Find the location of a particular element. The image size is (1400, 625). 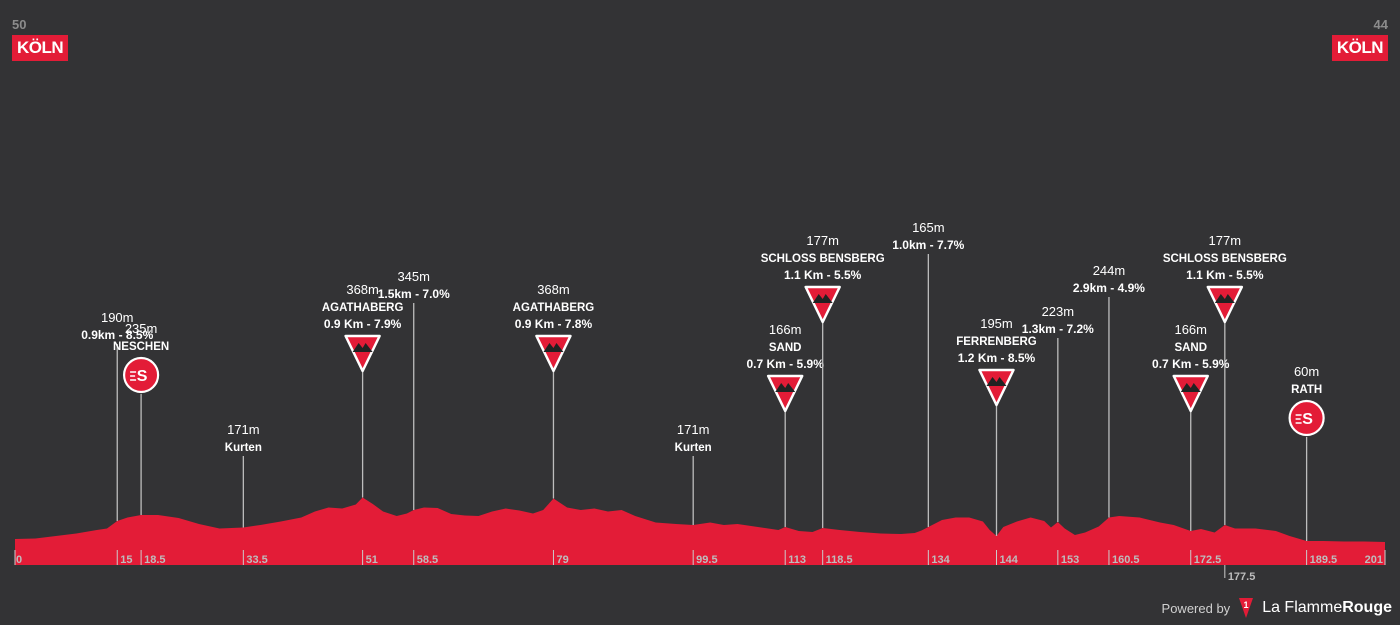

brand-bold: Rouge is located at coordinates (1367, 607).